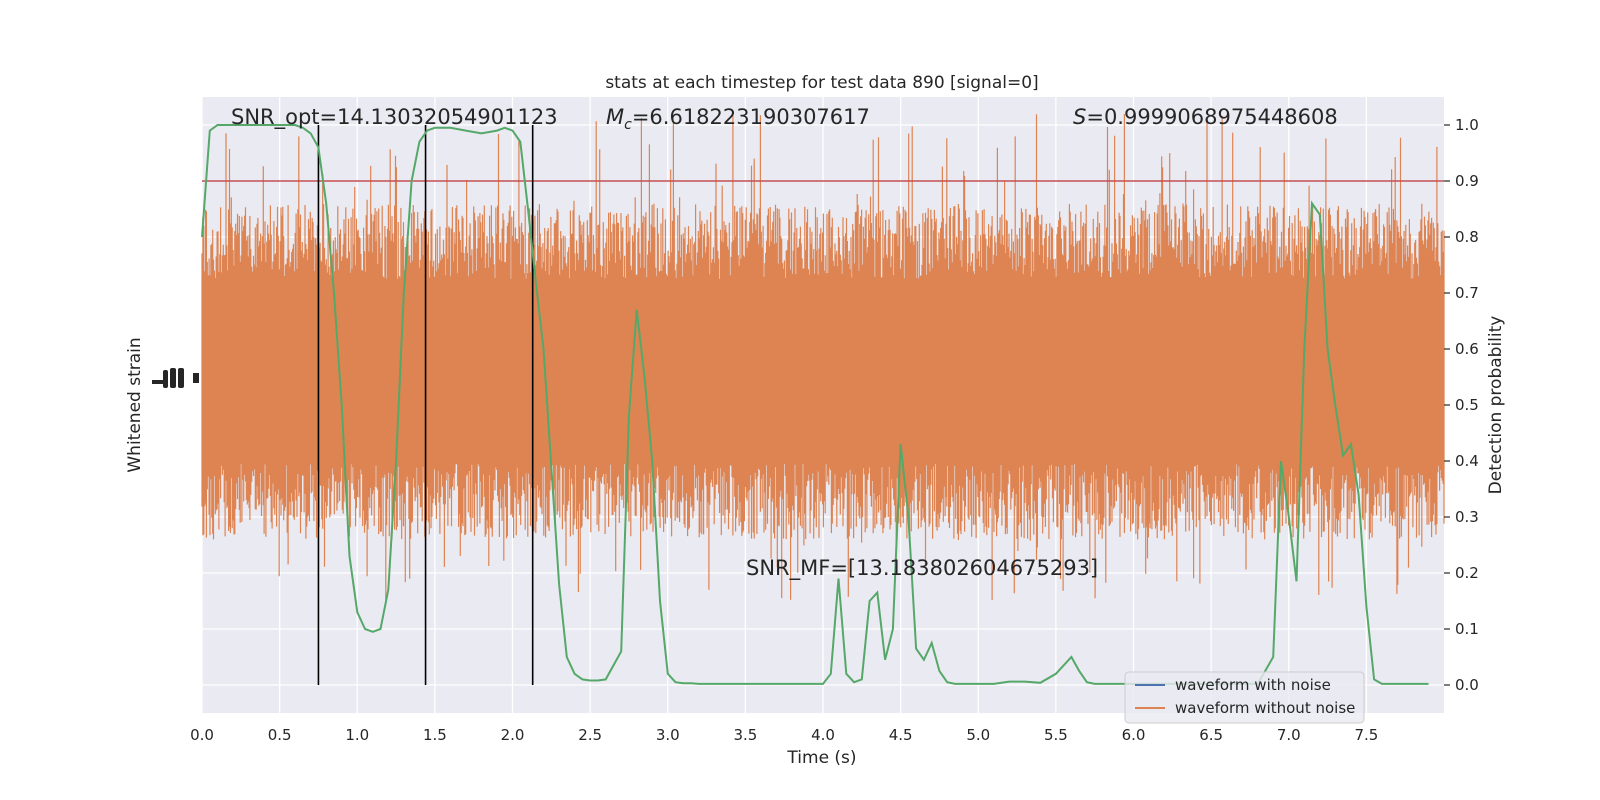  Describe the element at coordinates (1079, 117) in the screenshot. I see `s-symbol: S` at that location.